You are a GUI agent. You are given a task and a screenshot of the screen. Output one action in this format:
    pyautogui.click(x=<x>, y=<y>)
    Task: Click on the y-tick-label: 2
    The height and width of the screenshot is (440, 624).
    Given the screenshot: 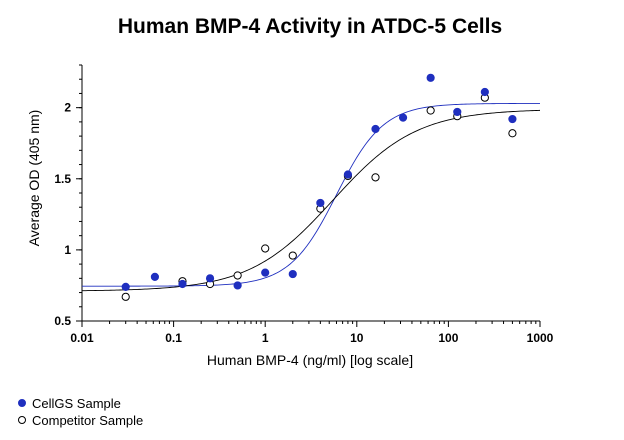 What is the action you would take?
    pyautogui.click(x=67, y=108)
    